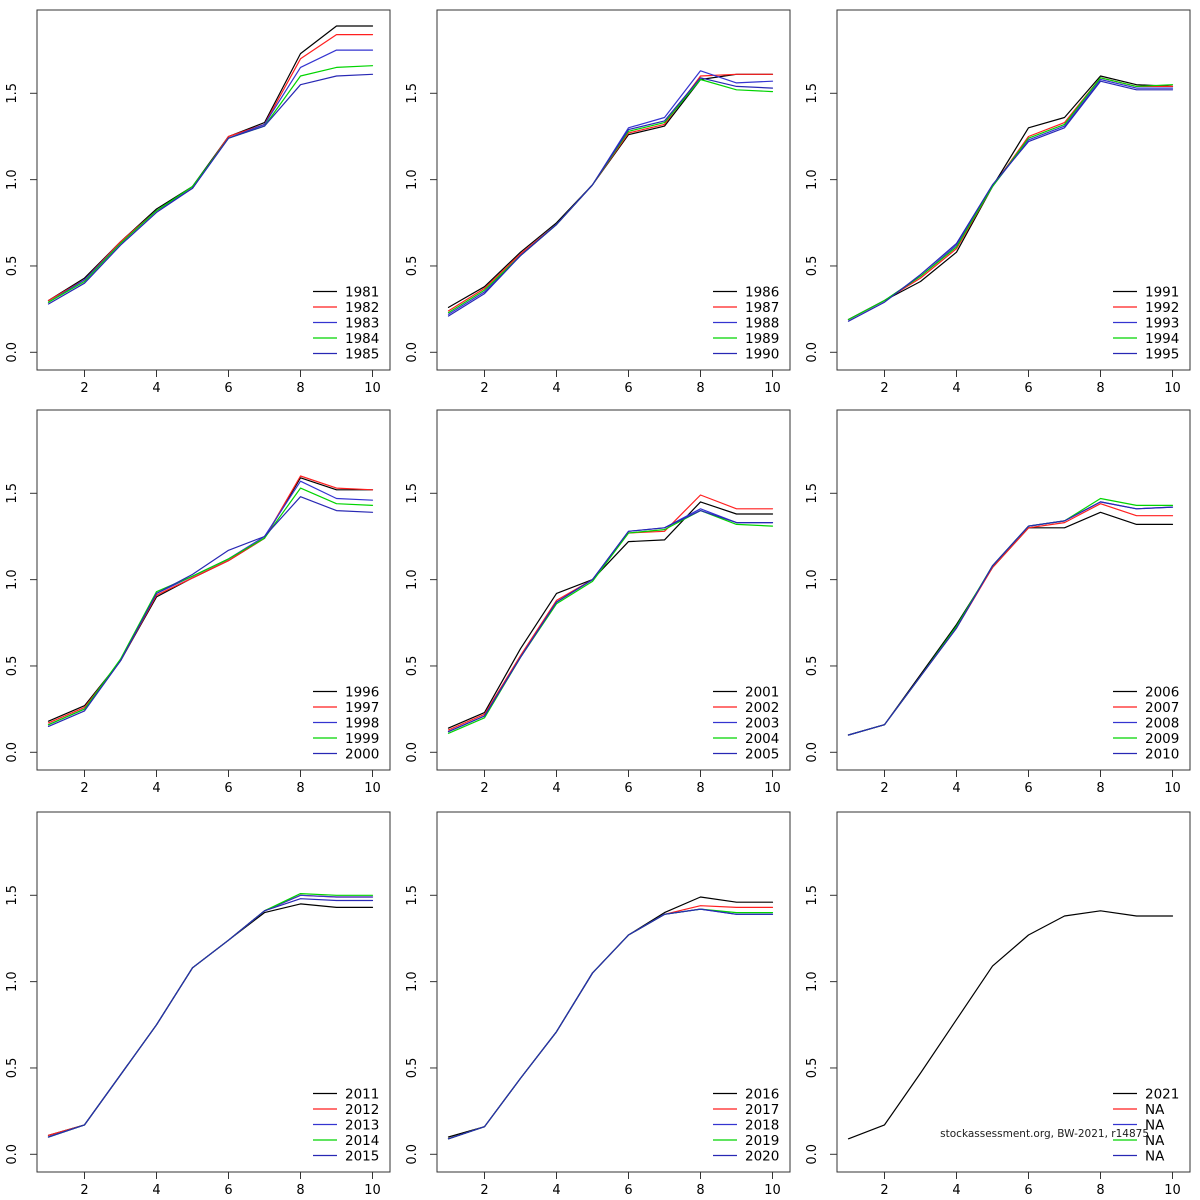 Image resolution: width=1200 pixels, height=1200 pixels. What do you see at coordinates (362, 708) in the screenshot?
I see `legend-label-1997: 1997` at bounding box center [362, 708].